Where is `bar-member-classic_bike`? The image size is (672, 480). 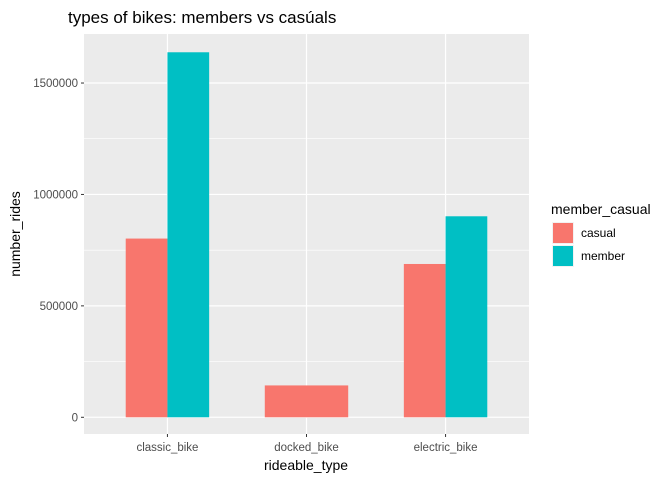
bar-member-classic_bike is located at coordinates (188, 235).